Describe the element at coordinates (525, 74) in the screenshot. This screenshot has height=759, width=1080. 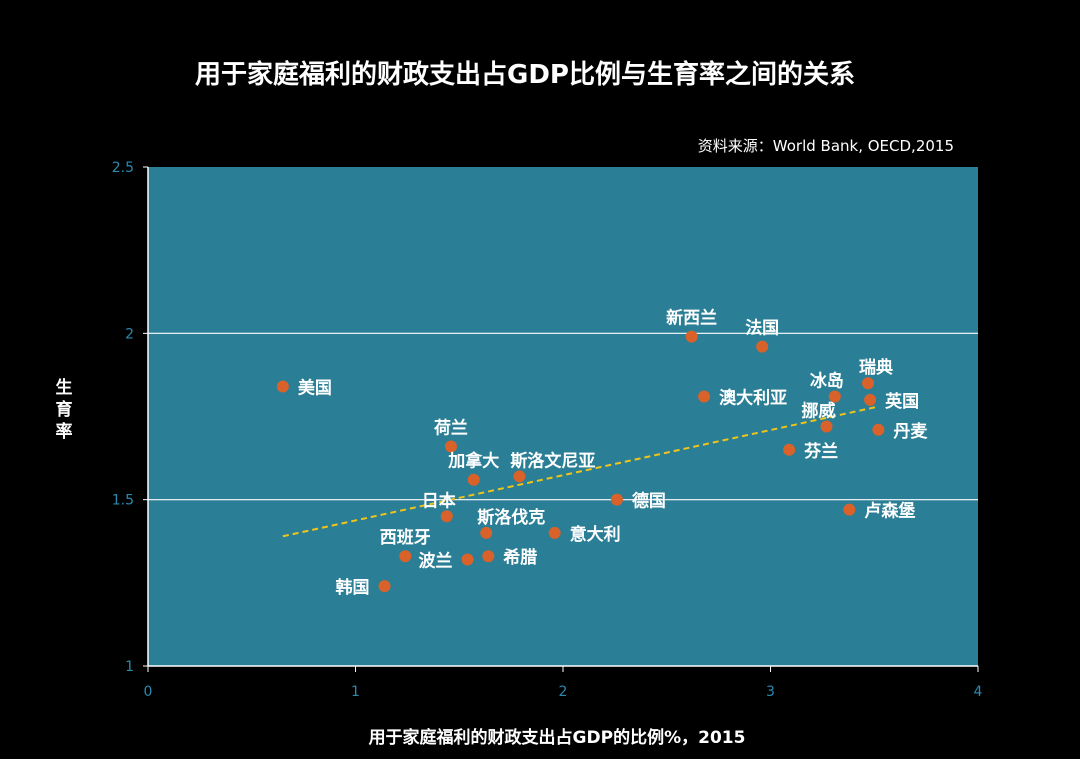
I see `chart-title: 用于家庭福利的财政支出占GDP比例与生育率之间的关系` at that location.